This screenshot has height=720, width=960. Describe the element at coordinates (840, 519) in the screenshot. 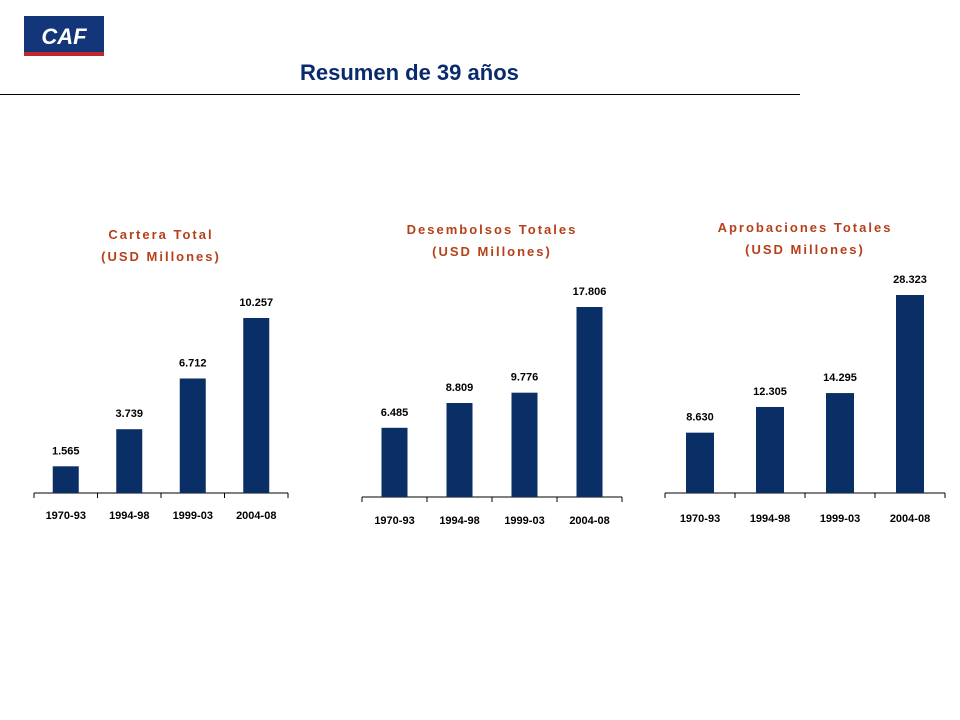

I see `aprobaciones-tick-label: 1999-03` at that location.